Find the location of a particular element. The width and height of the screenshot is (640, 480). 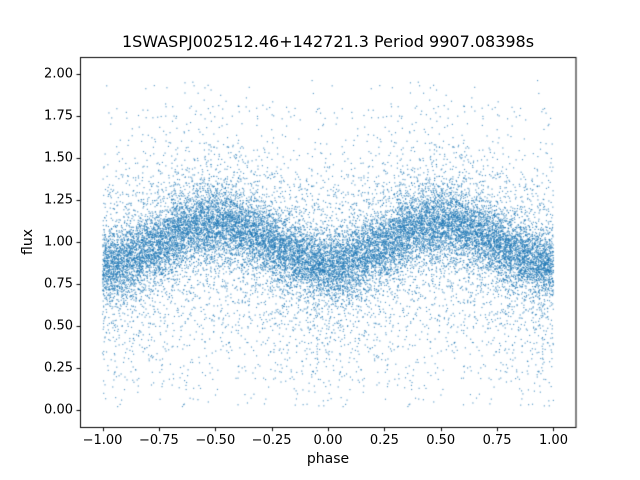

x-tick-label: 1.00 is located at coordinates (553, 440).